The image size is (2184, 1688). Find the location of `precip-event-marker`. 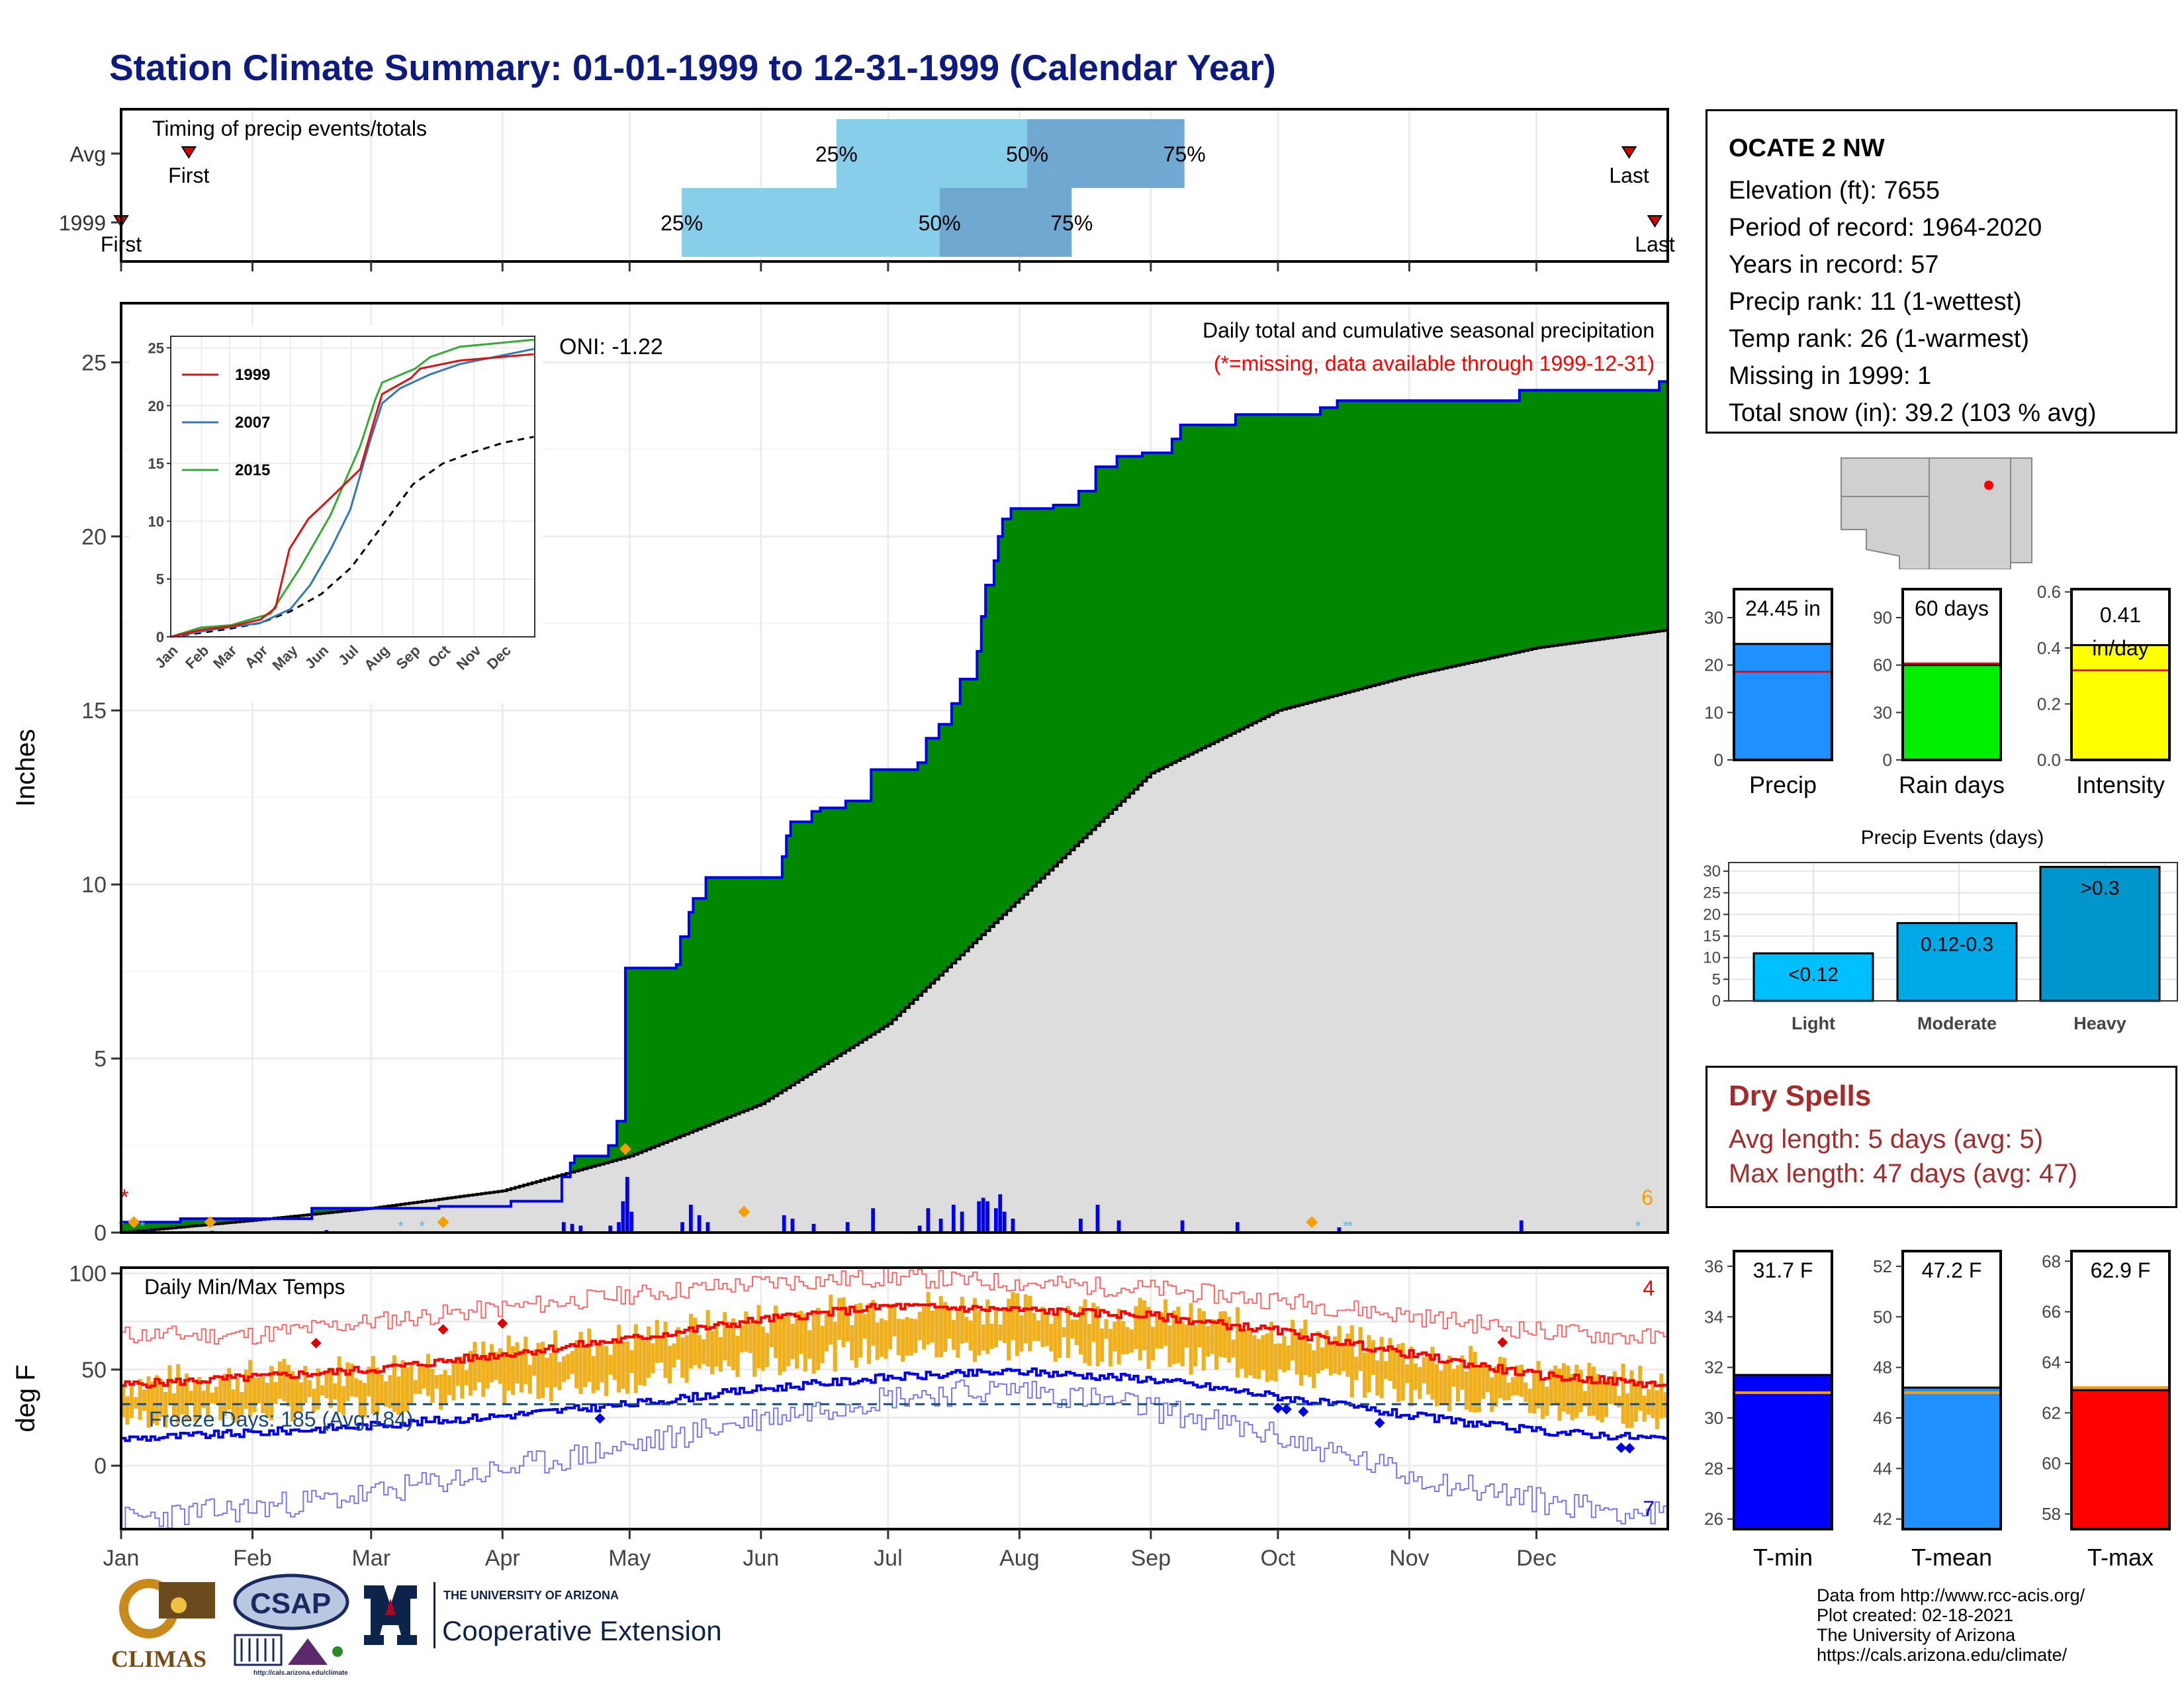

precip-event-marker is located at coordinates (744, 1211).